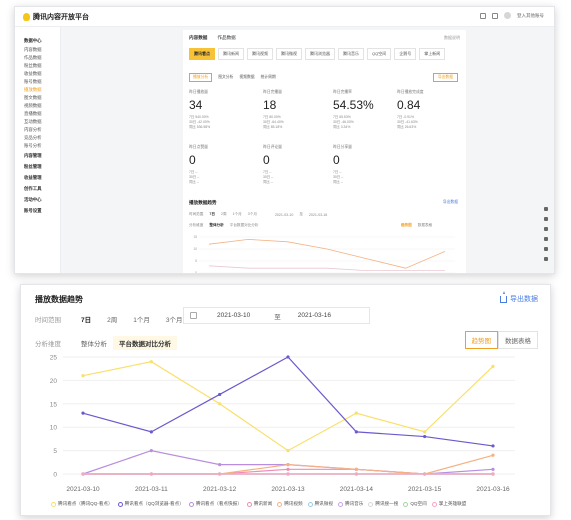 This screenshot has height=520, width=571. What do you see at coordinates (33, 210) in the screenshot?
I see `sidebar-item: 账号设置` at bounding box center [33, 210].